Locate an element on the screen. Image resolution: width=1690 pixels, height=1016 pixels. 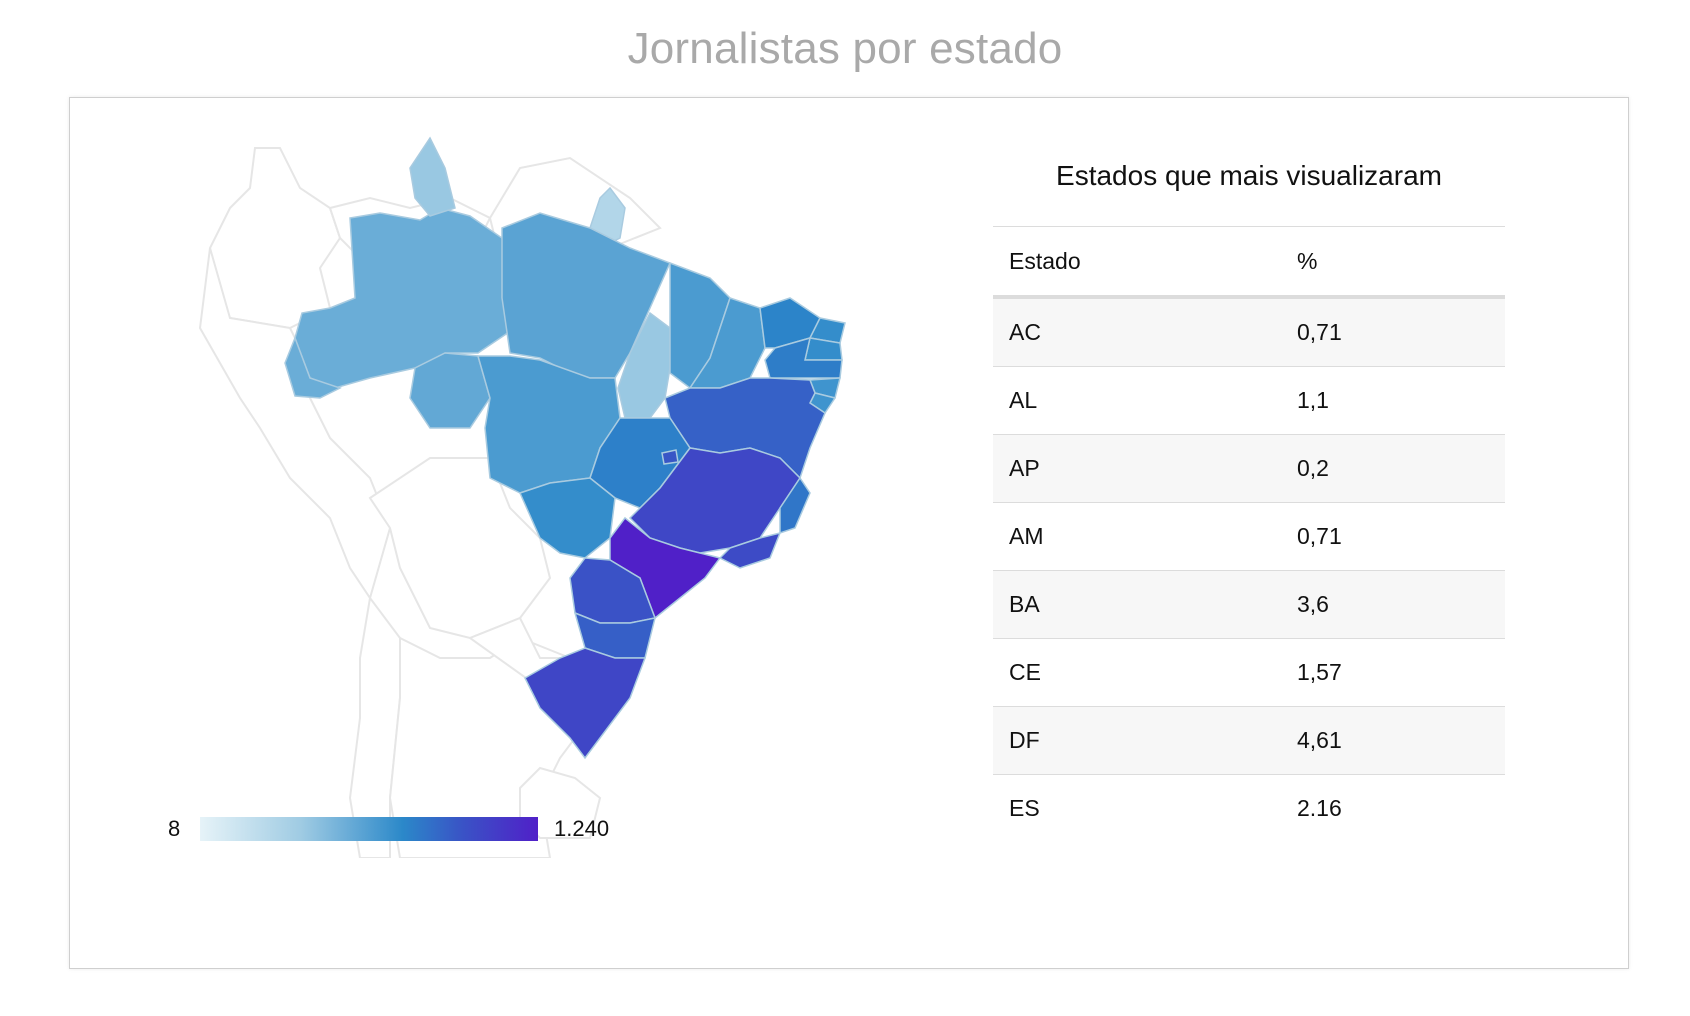
table-row: AL 1,1 is located at coordinates (1249, 400).